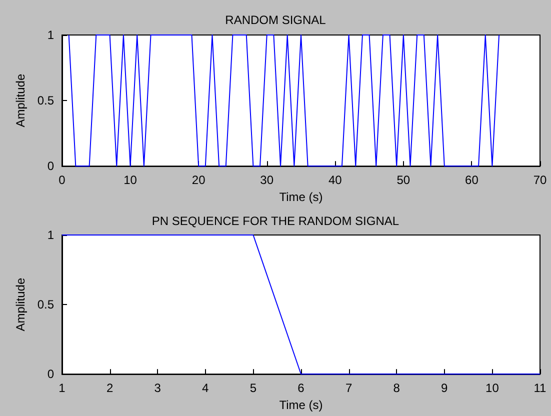 The image size is (551, 416). I want to click on chart-title: RANDOM SIGNAL, so click(275, 20).